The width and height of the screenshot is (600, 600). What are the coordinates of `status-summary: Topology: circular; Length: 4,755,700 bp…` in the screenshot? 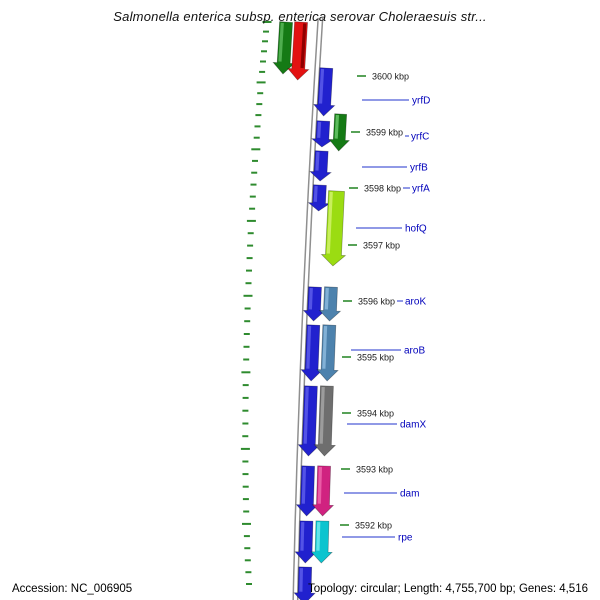 It's located at (447, 589).